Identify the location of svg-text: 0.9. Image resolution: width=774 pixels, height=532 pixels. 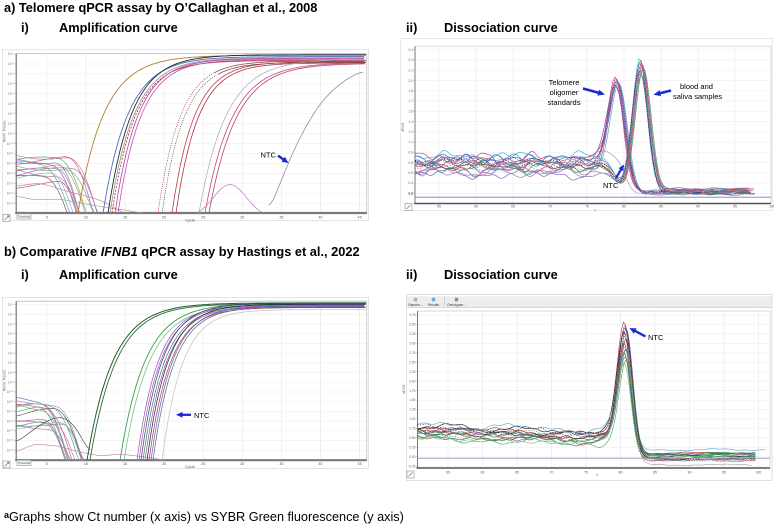
(410, 153).